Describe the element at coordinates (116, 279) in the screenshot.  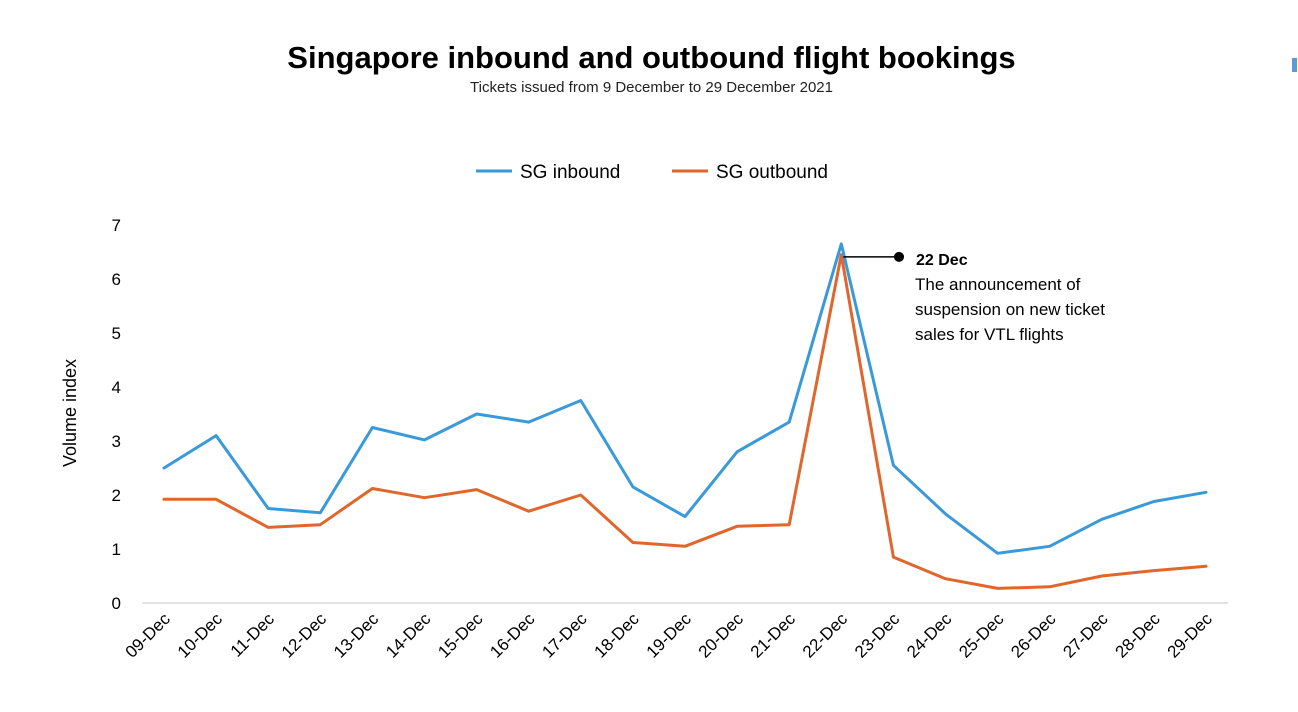
I see `y-tick-label: 6` at that location.